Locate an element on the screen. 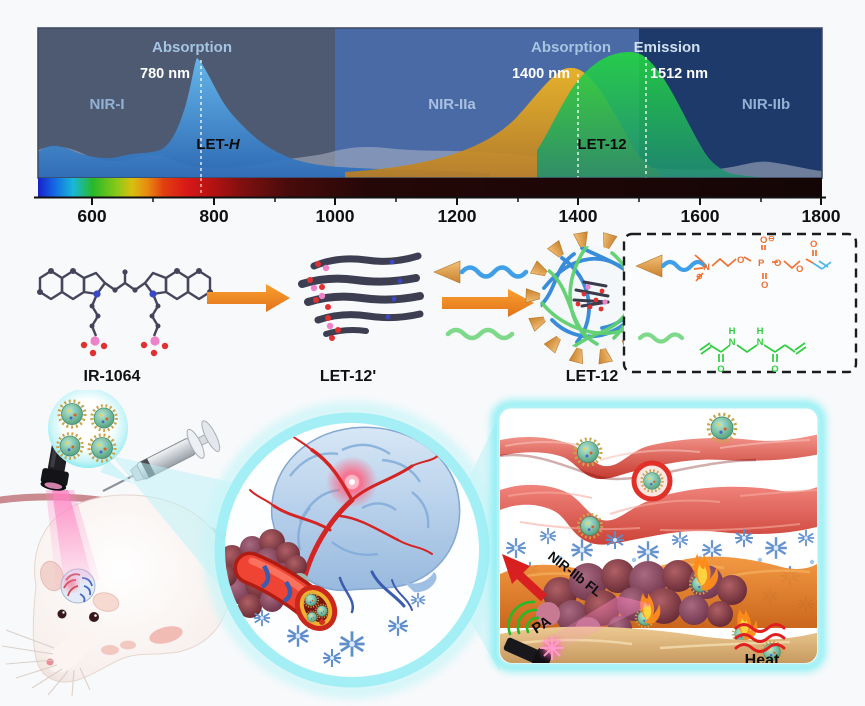 Image resolution: width=865 pixels, height=706 pixels. mouse-hindfoot is located at coordinates (166, 635).